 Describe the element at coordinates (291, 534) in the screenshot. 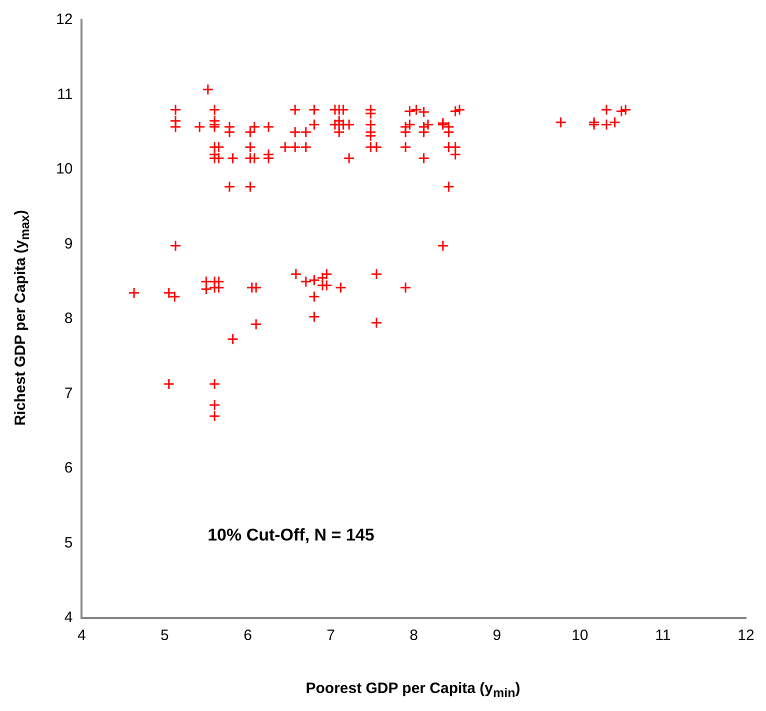

I see `annotation: 10% Cut-Off, N = 145` at that location.